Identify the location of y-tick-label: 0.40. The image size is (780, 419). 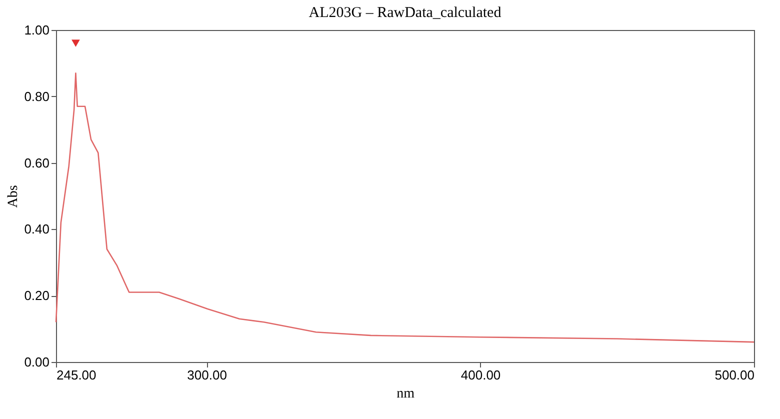
(37, 229).